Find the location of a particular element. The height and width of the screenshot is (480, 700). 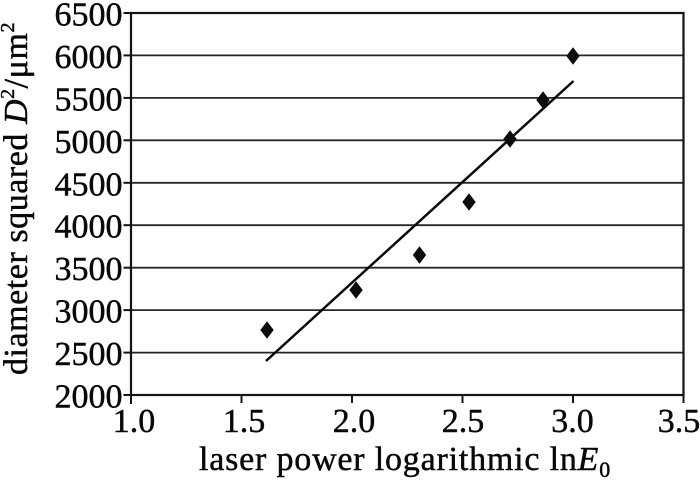

svg-text: 2000 is located at coordinates (89, 397).